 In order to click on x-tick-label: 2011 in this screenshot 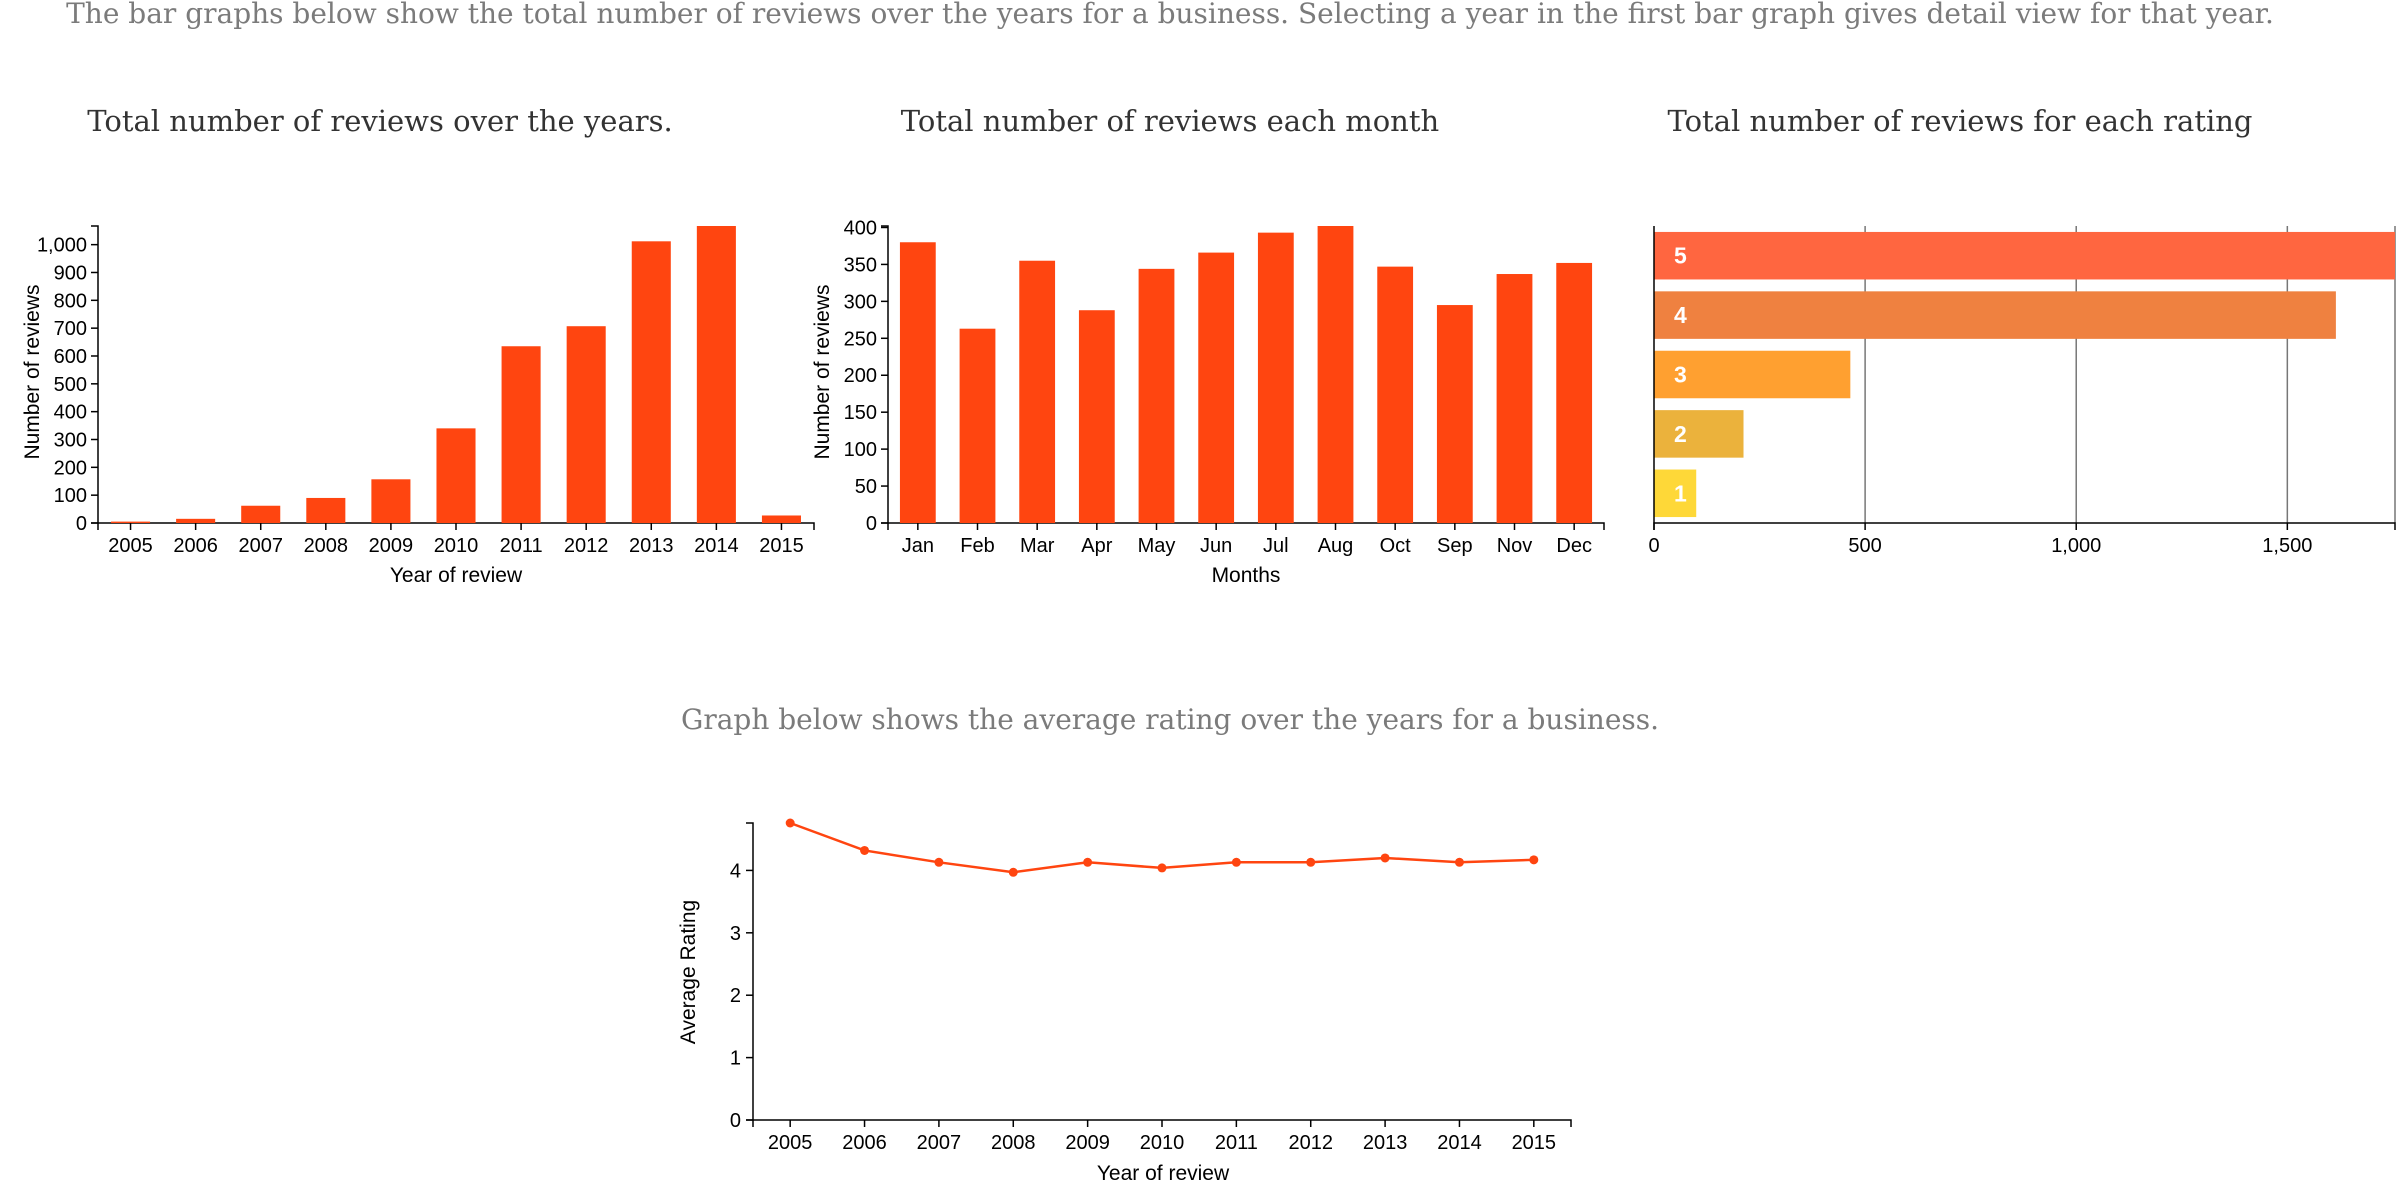, I will do `click(1236, 1143)`.